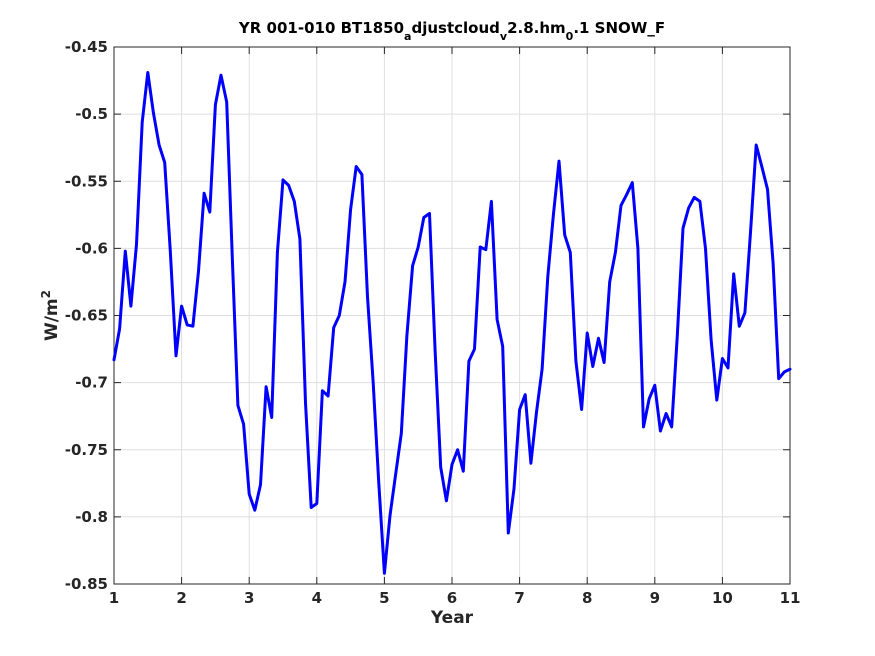 This screenshot has height=656, width=875. Describe the element at coordinates (452, 598) in the screenshot. I see `x-tick-label: 6` at that location.